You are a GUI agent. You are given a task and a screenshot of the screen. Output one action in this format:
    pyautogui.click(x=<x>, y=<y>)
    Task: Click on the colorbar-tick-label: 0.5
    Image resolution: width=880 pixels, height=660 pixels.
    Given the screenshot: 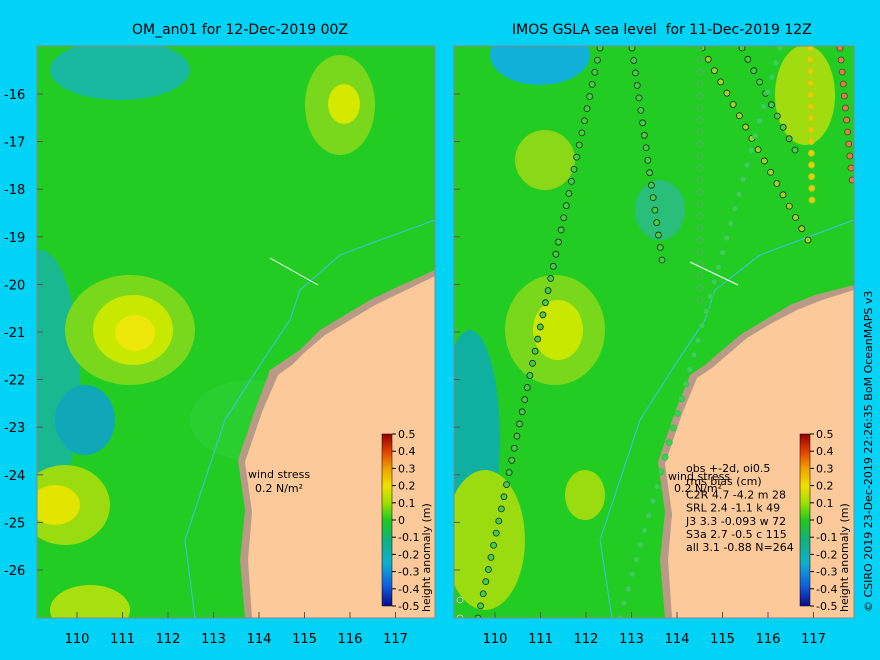 What is the action you would take?
    pyautogui.click(x=407, y=434)
    